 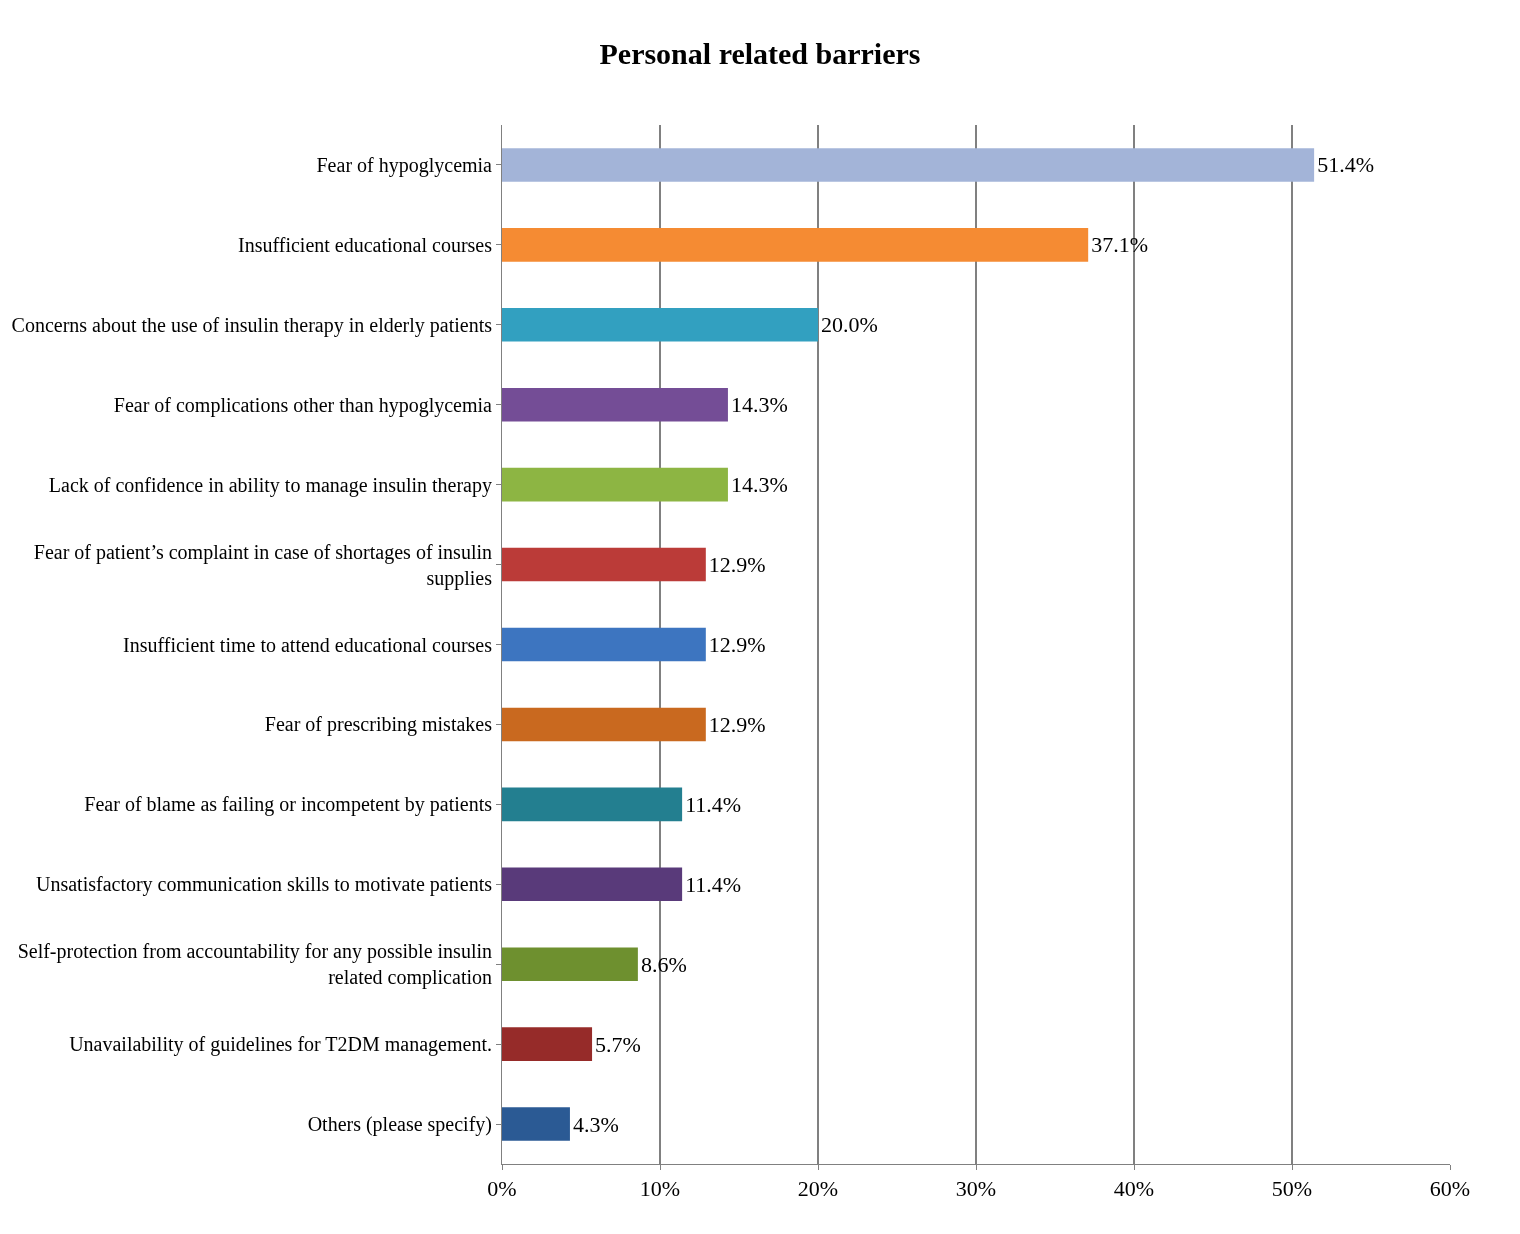 I want to click on y-tick-label: Fear of complications other than hypoglycemia, so click(x=303, y=405).